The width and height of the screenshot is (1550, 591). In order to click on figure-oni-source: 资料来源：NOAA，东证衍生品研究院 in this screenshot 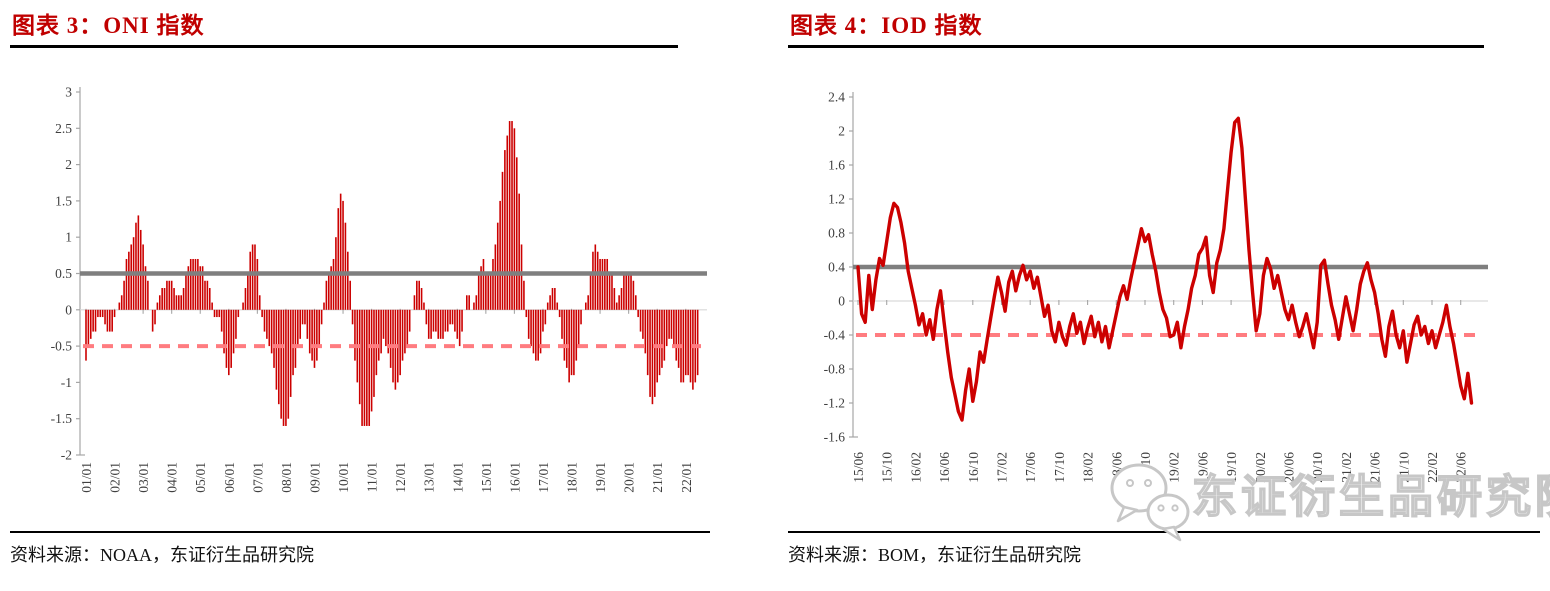, I will do `click(360, 549)`.